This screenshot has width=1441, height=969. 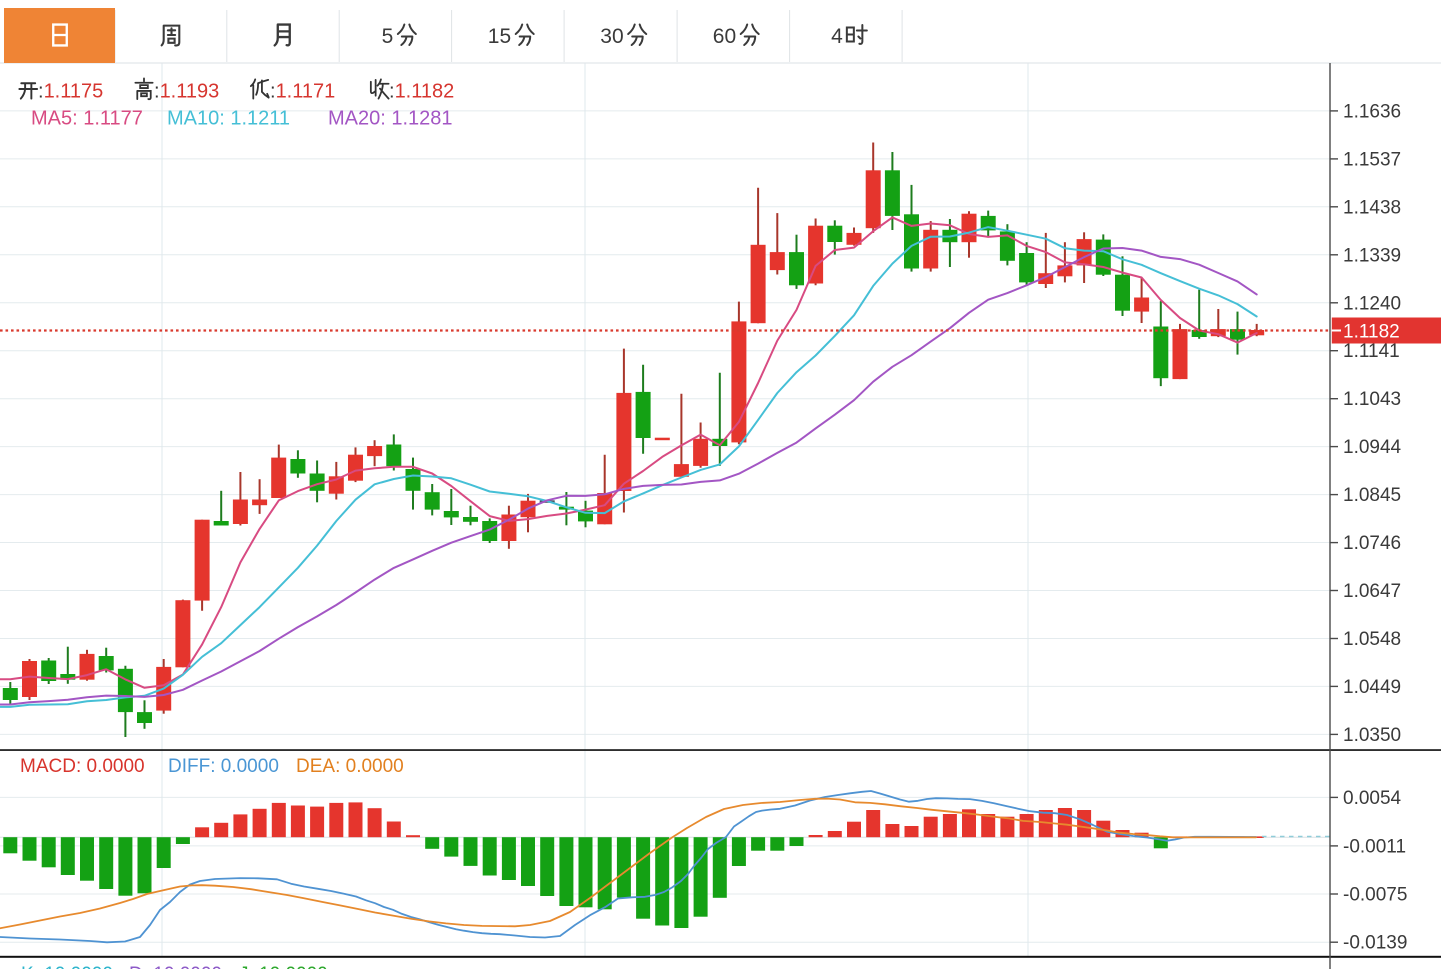 I want to click on svg-text: -0.0075, so click(x=1375, y=895).